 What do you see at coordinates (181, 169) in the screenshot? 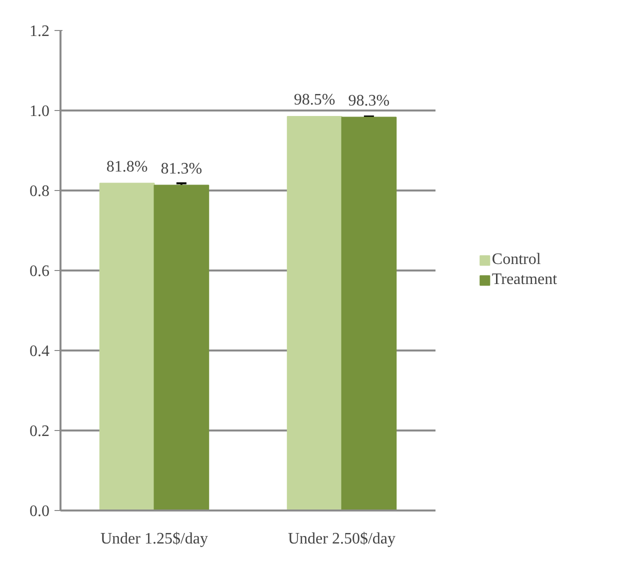
I see `data-label: 81.3%` at bounding box center [181, 169].